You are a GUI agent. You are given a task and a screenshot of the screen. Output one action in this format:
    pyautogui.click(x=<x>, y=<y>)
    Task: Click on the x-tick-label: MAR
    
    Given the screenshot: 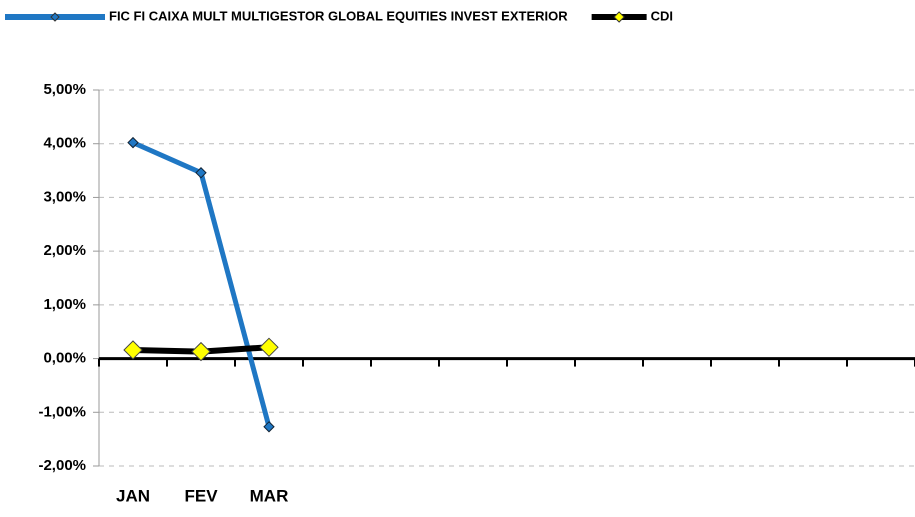 What is the action you would take?
    pyautogui.click(x=269, y=495)
    